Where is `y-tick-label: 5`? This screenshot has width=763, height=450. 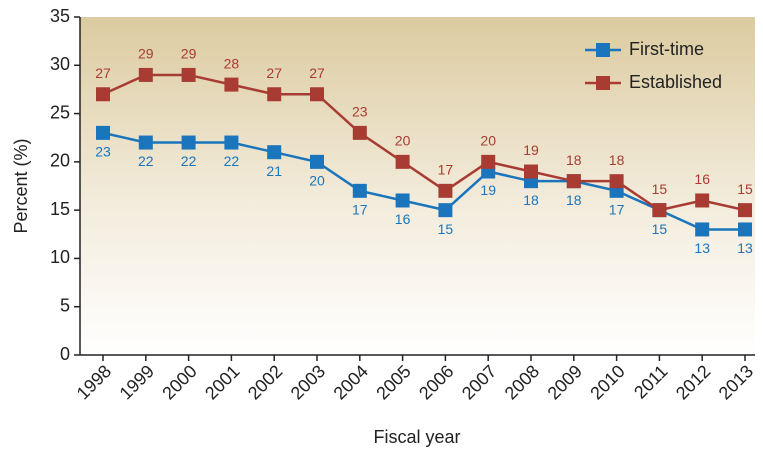
y-tick-label: 5 is located at coordinates (65, 305).